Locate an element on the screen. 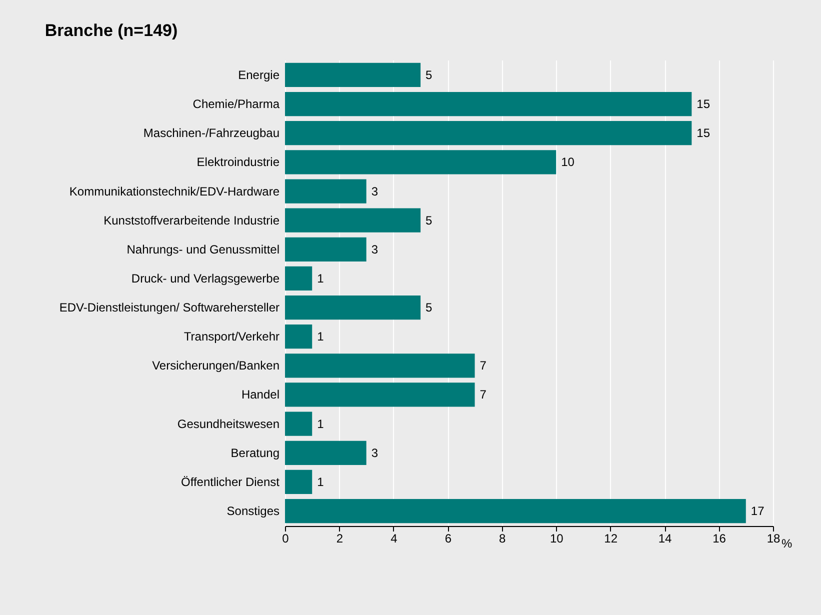 The image size is (821, 615). x-axis-title: % is located at coordinates (787, 543).